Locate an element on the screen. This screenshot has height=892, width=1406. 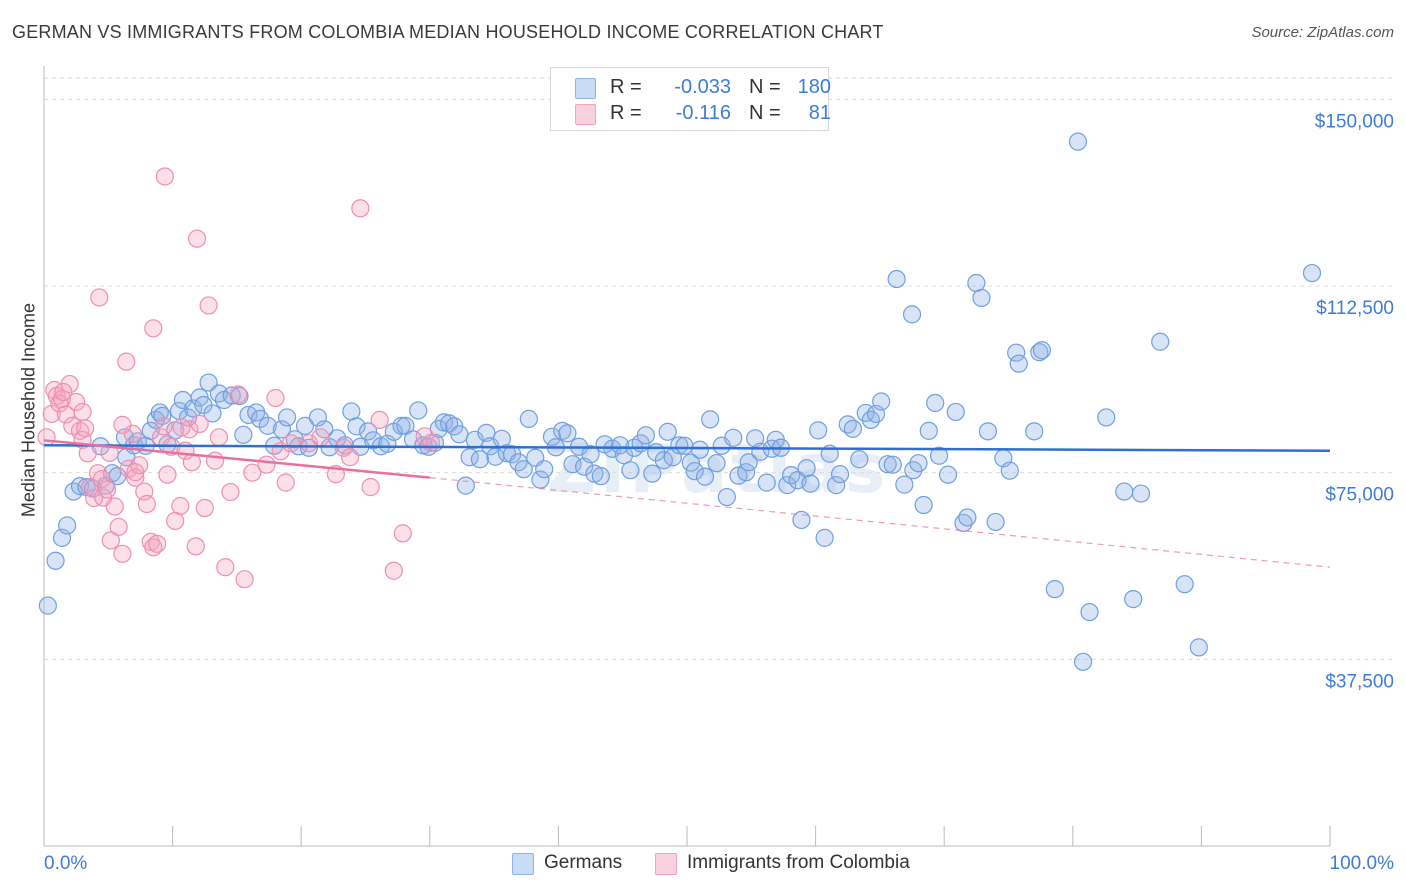
series-swatch-germans is located at coordinates (523, 864).